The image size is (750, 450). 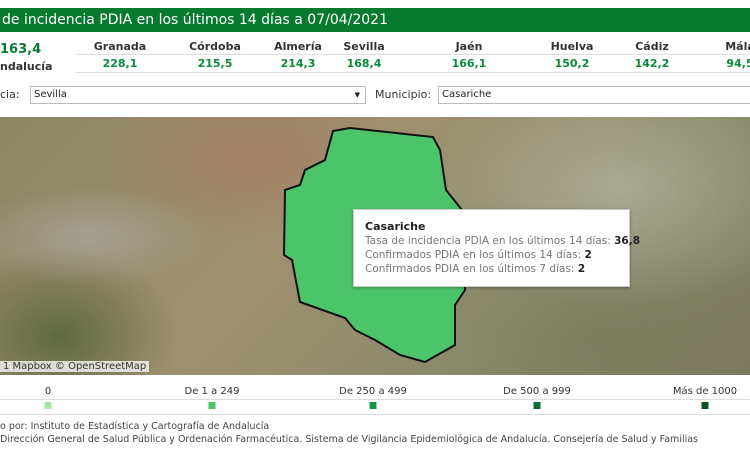 What do you see at coordinates (652, 63) in the screenshot?
I see `province-value: 142,2` at bounding box center [652, 63].